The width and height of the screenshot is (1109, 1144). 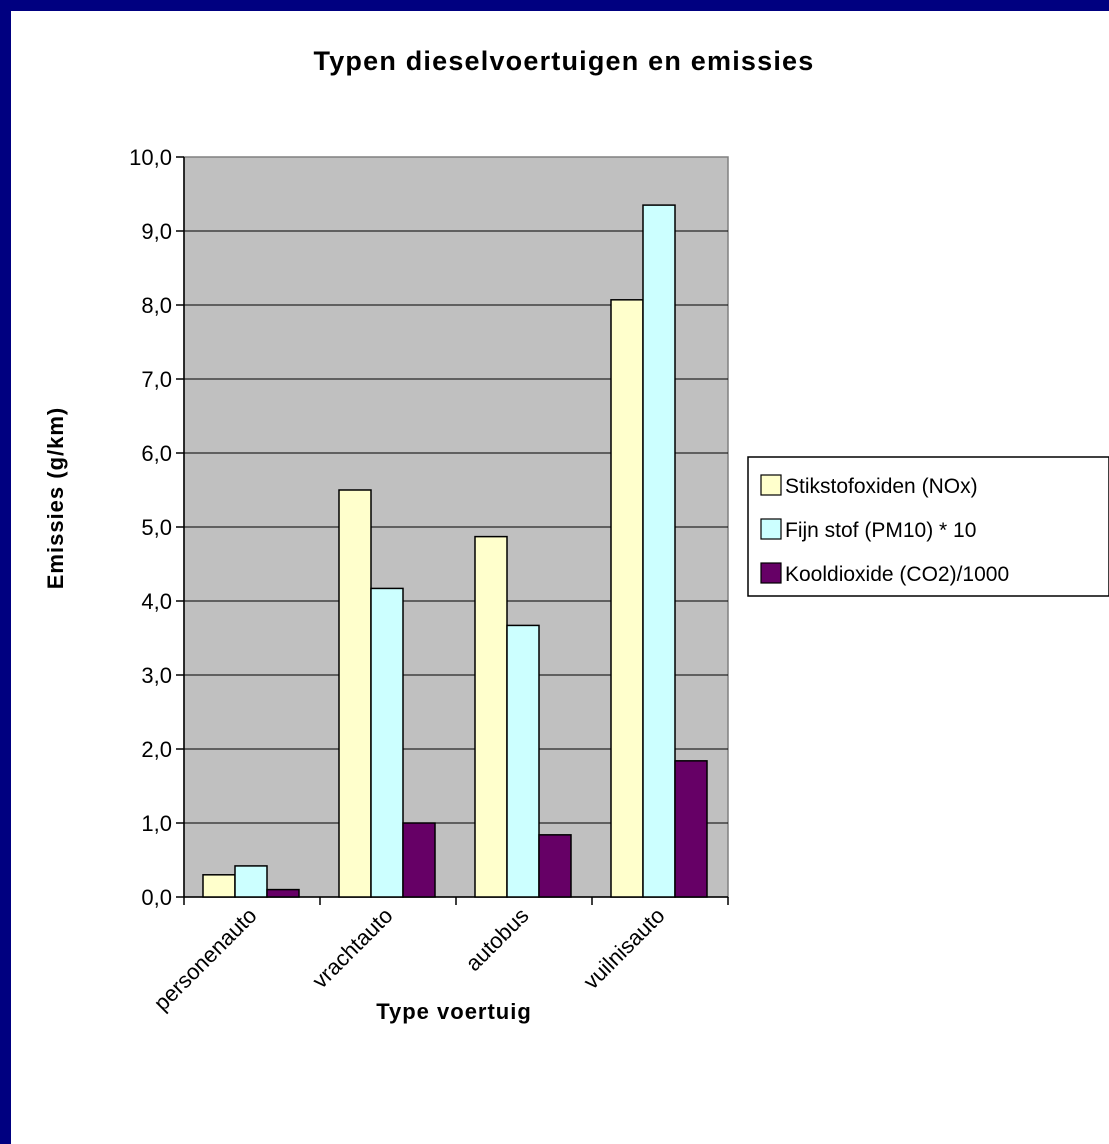 What do you see at coordinates (156, 305) in the screenshot?
I see `y-tick-label: 8,0` at bounding box center [156, 305].